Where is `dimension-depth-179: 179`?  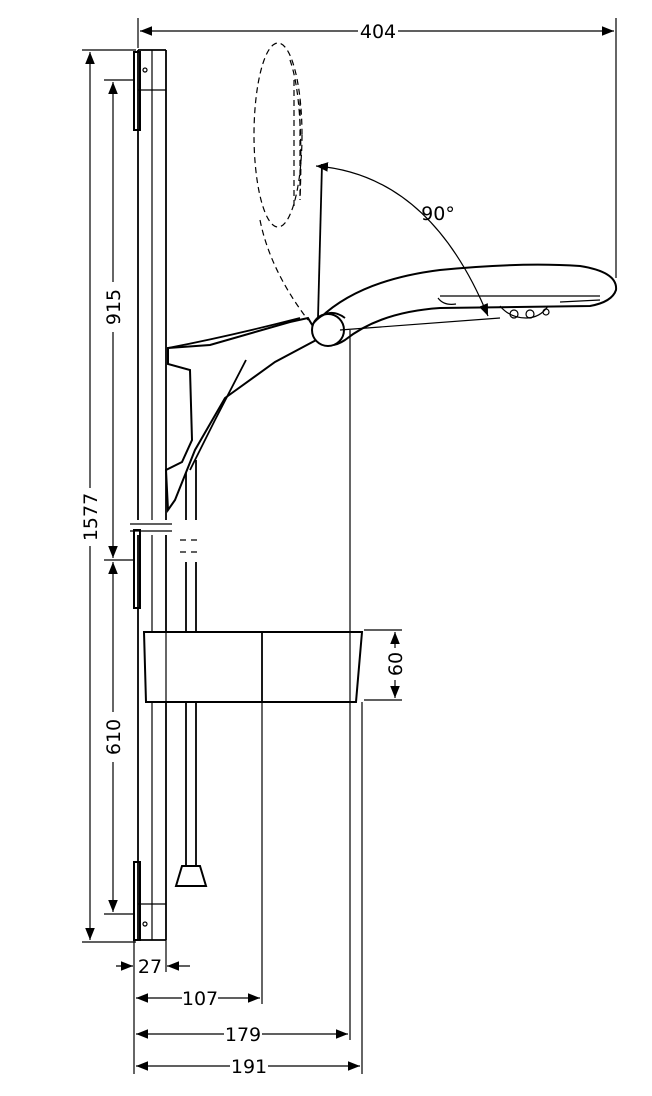
dimension-depth-179: 179 is located at coordinates (242, 1035).